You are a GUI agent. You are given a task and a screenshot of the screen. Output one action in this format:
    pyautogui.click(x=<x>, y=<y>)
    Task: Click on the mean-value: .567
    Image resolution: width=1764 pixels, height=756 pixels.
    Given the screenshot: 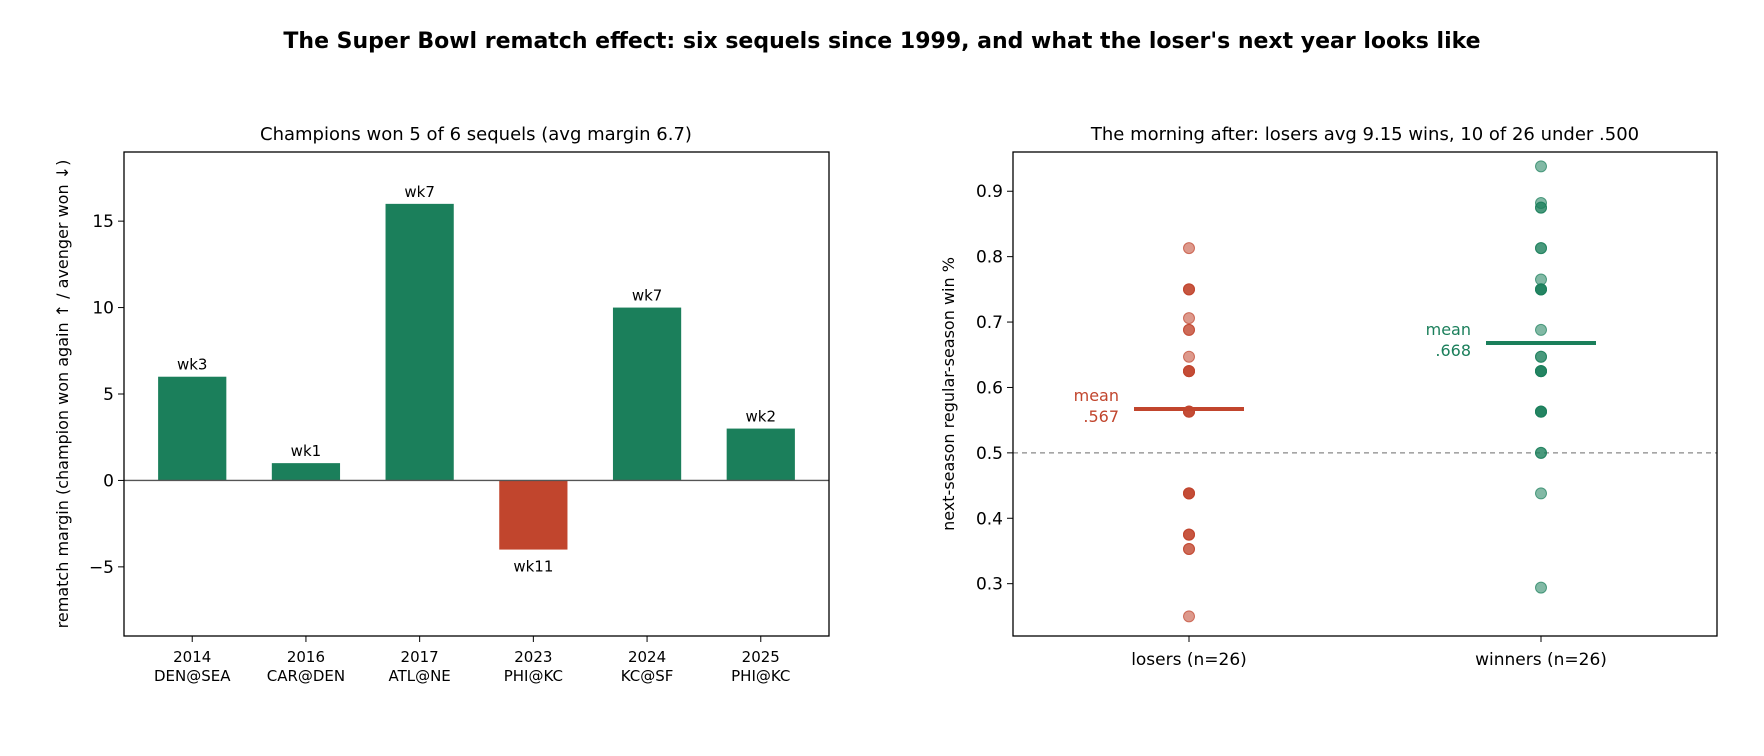 What is the action you would take?
    pyautogui.click(x=1101, y=416)
    